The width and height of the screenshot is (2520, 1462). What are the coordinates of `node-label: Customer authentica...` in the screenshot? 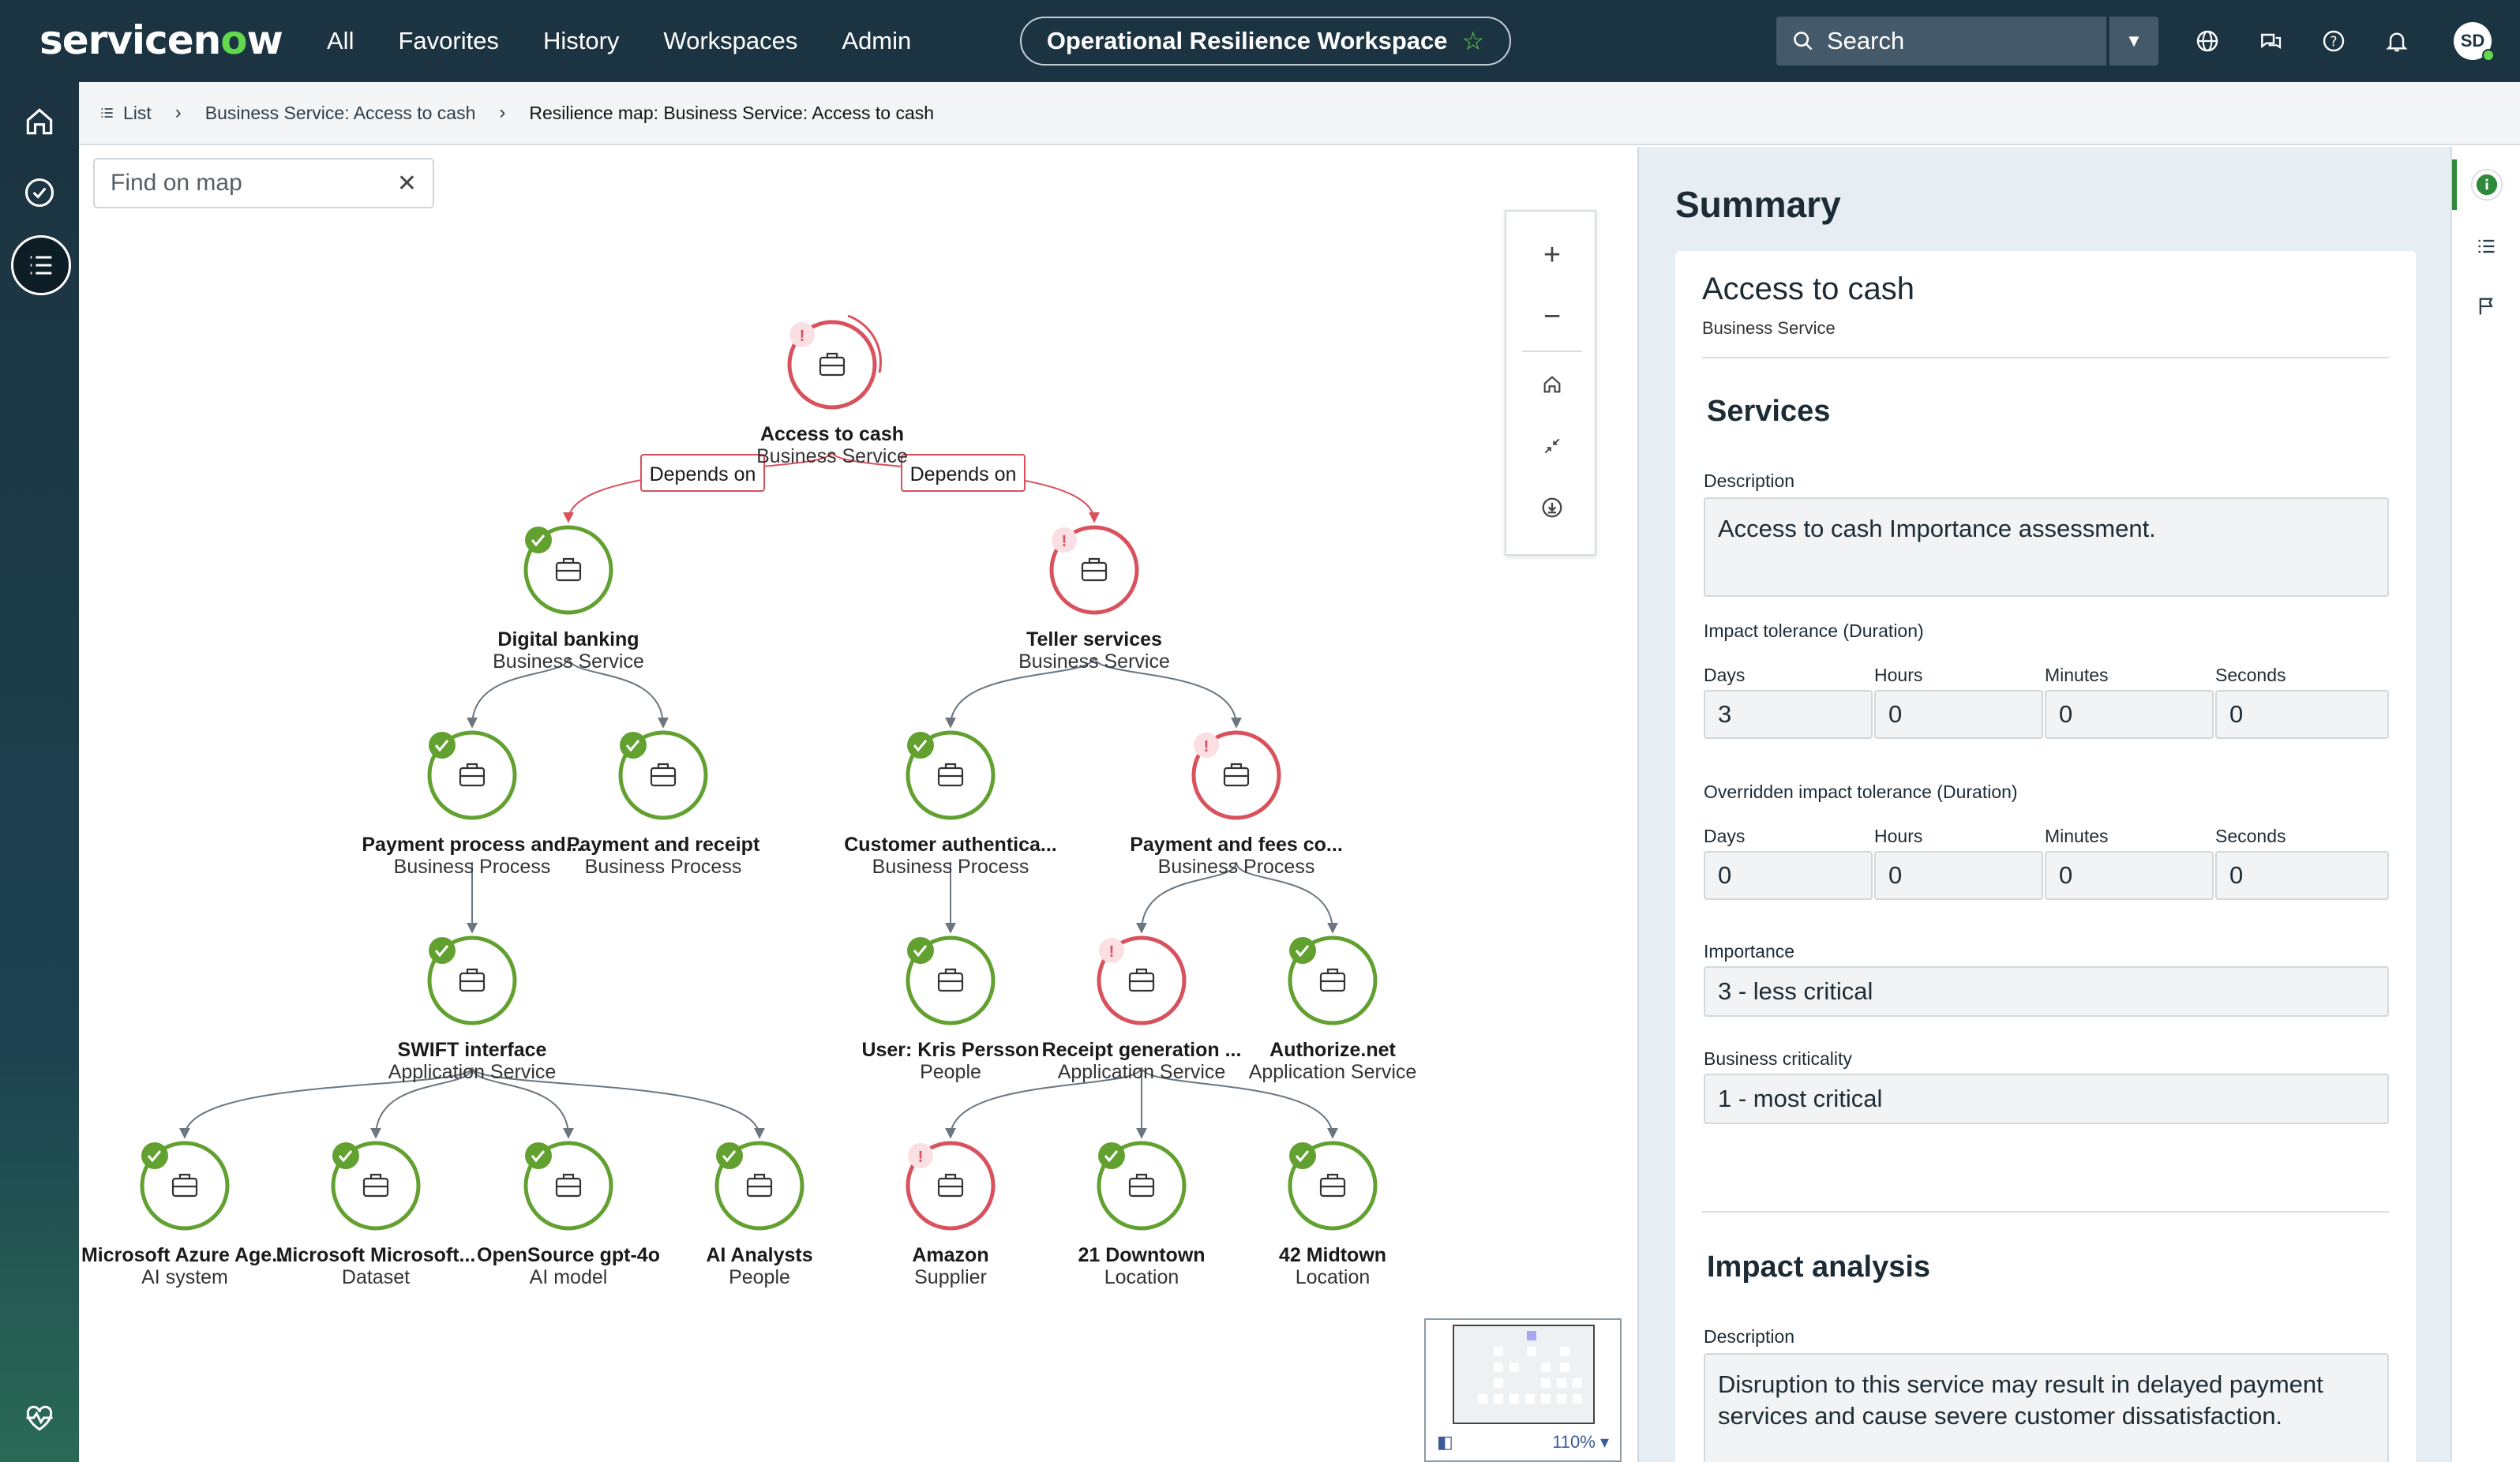 It's located at (950, 845).